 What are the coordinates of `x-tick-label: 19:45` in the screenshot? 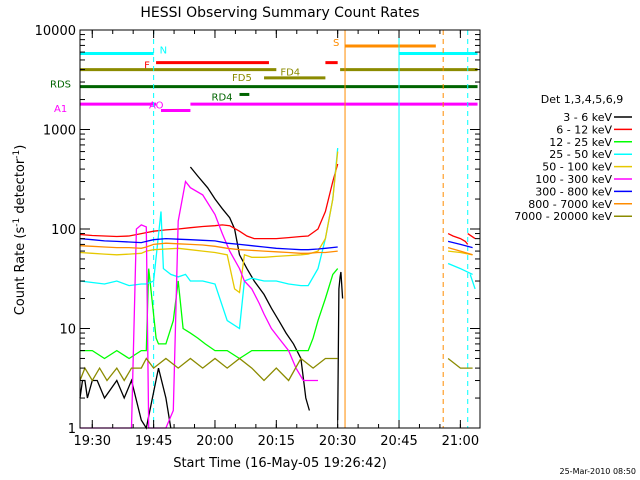 It's located at (153, 441).